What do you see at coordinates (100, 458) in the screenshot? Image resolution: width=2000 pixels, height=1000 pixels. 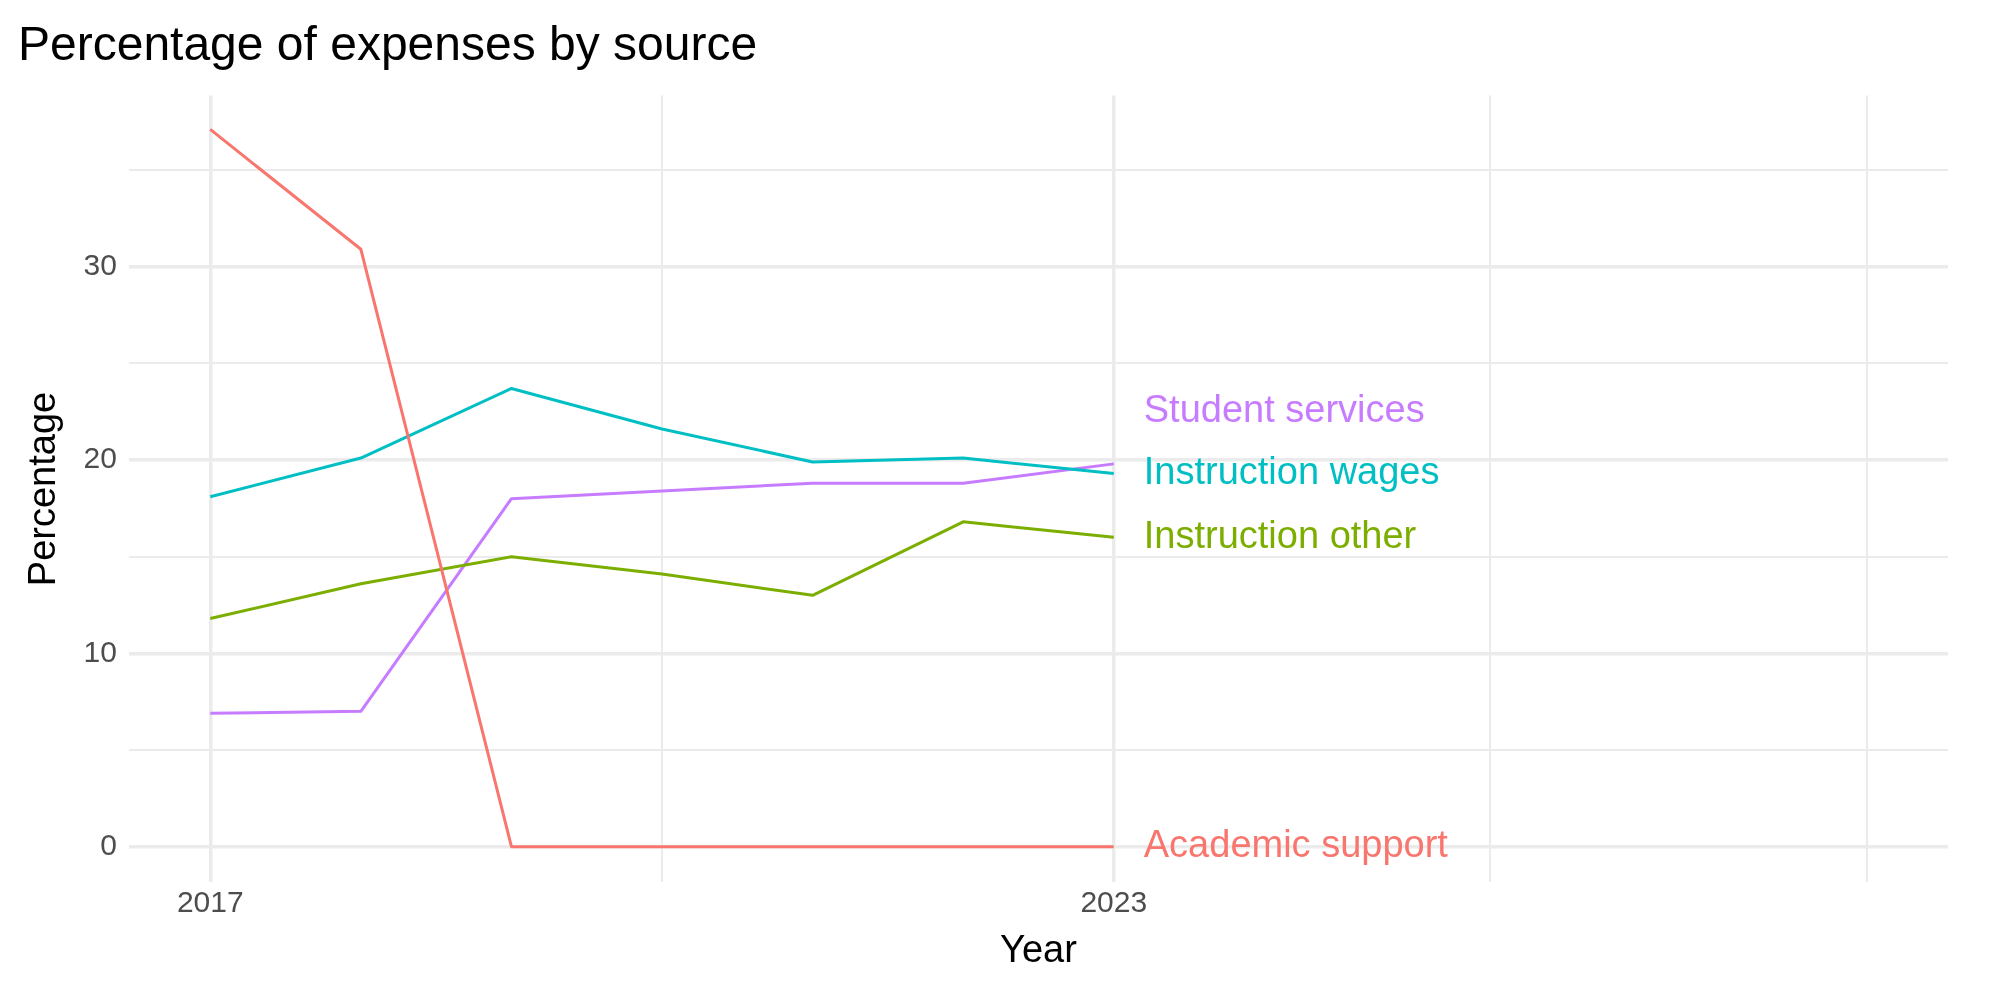 I see `y-tick-label: 20` at bounding box center [100, 458].